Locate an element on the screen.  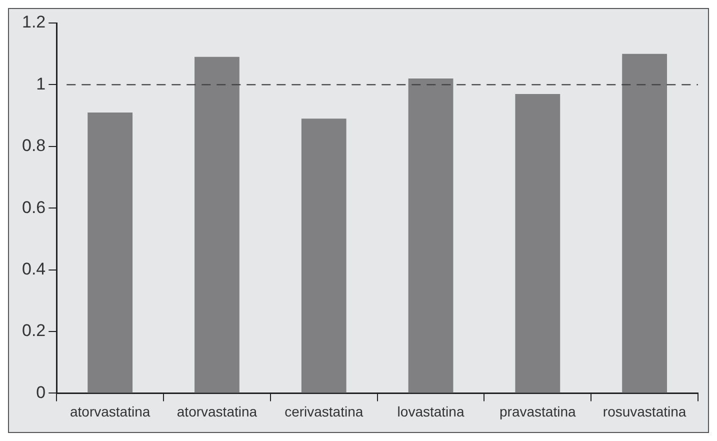
x-tick-label: cerivastatina is located at coordinates (324, 411).